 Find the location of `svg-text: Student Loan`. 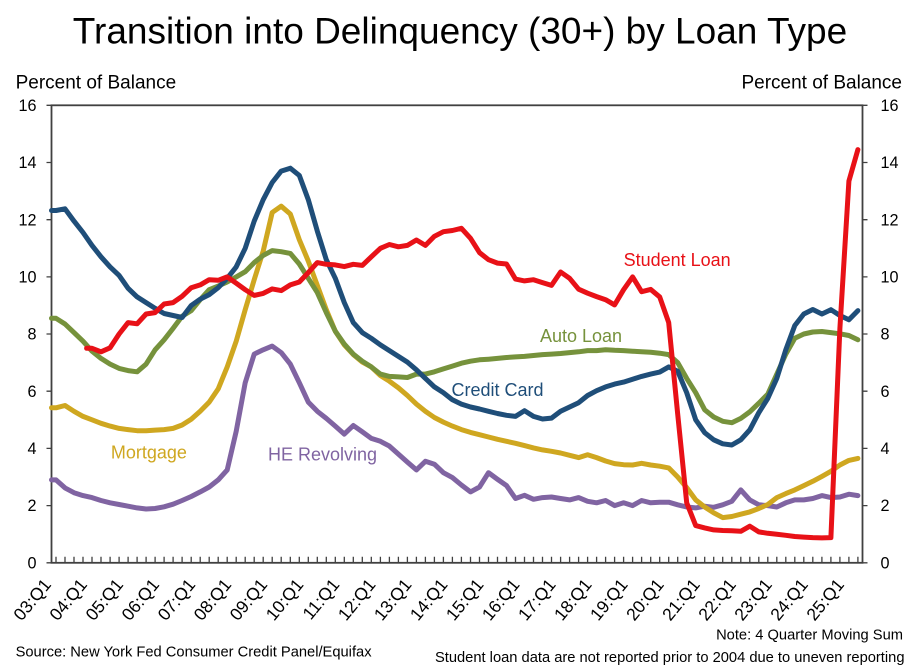

svg-text: Student Loan is located at coordinates (677, 260).